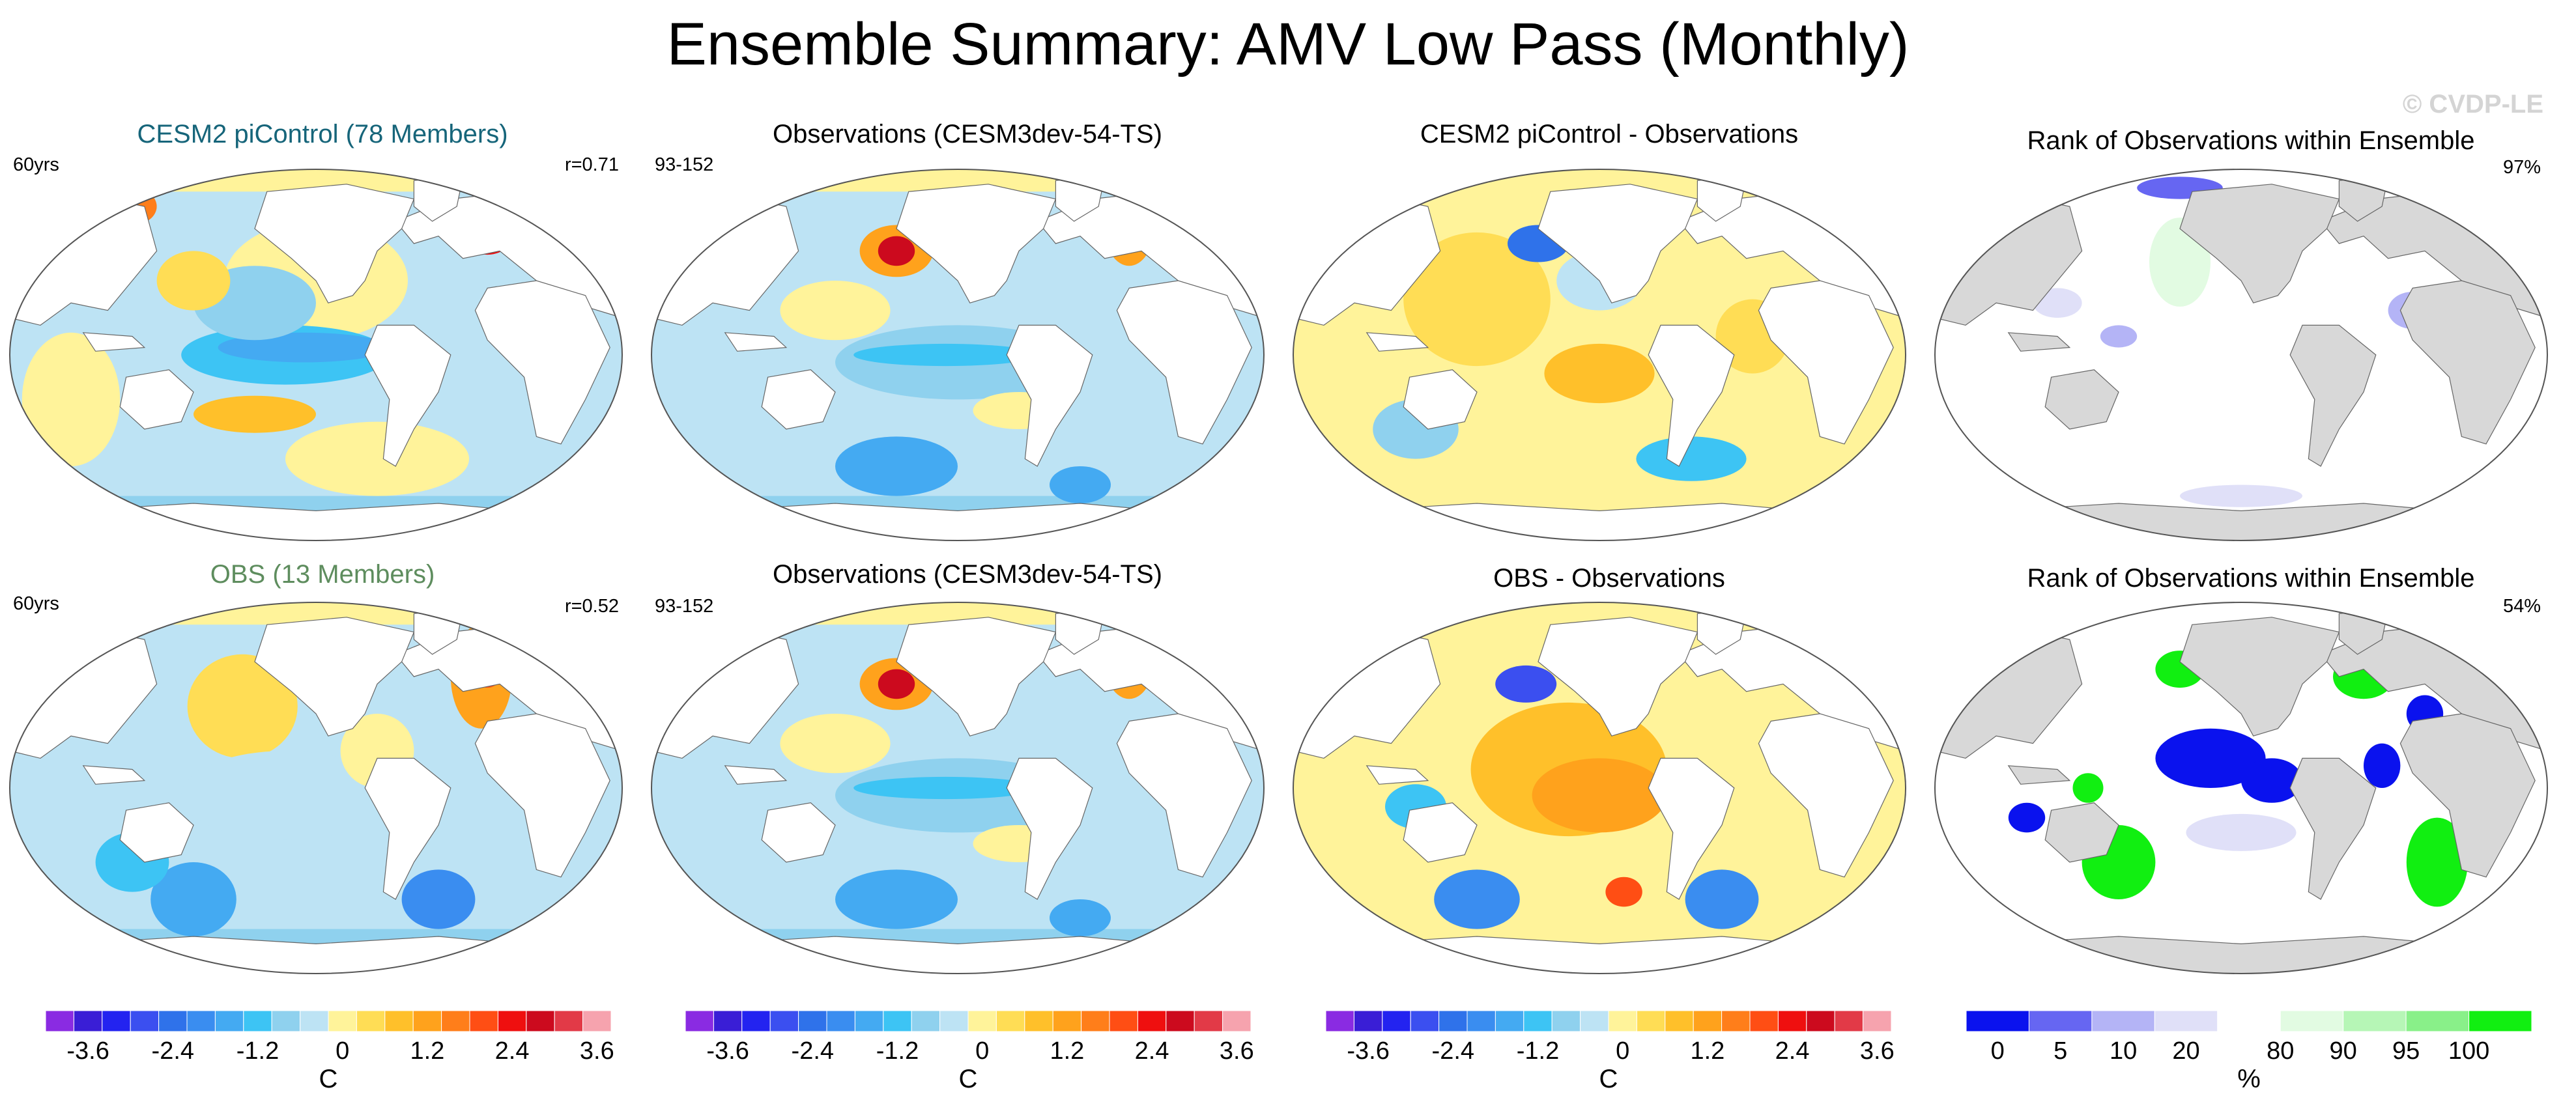 This screenshot has width=2576, height=1109. Describe the element at coordinates (969, 1051) in the screenshot. I see `temperature-colorbar-2: -3.6 -2.4 -1.2 0 1.2 2.4 3.6 C` at that location.